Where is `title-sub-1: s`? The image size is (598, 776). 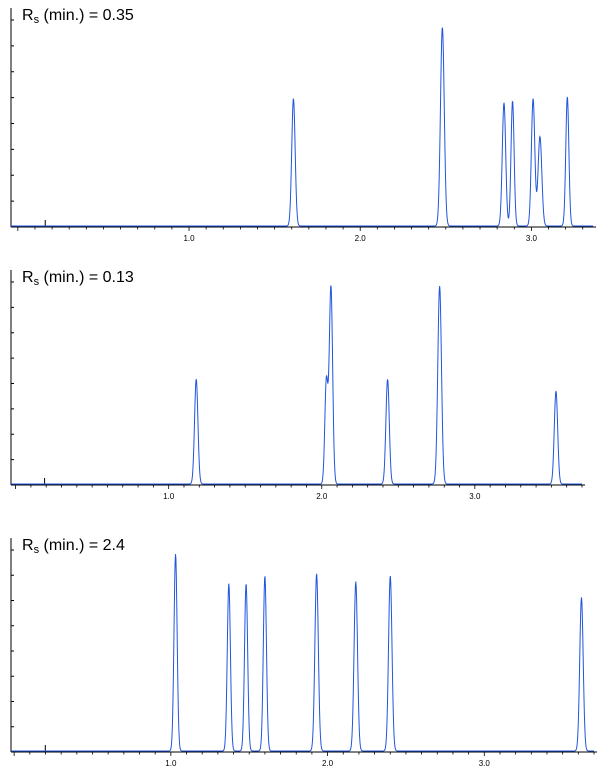
title-sub-1: s is located at coordinates (36, 20).